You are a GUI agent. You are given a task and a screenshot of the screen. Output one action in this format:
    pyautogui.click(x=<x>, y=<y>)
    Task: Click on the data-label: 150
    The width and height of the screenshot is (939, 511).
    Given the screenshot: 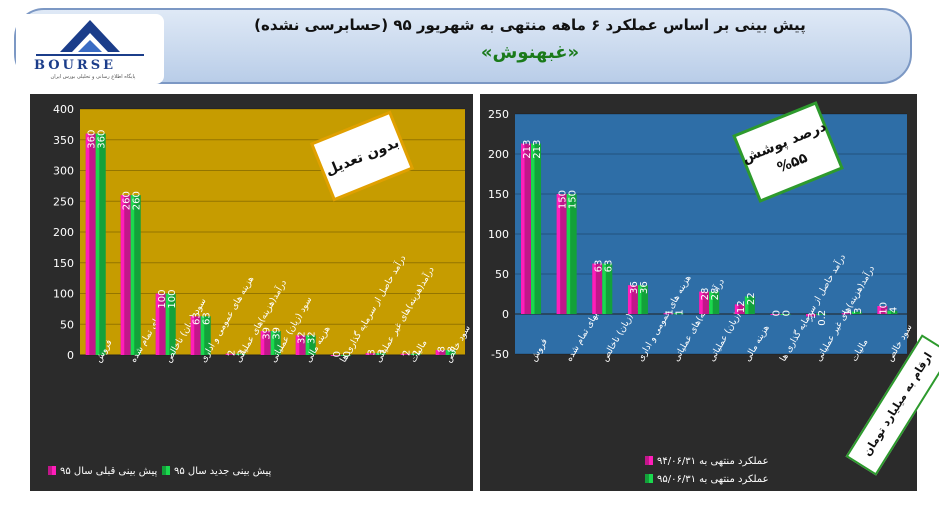 What is the action you would take?
    pyautogui.click(x=563, y=199)
    